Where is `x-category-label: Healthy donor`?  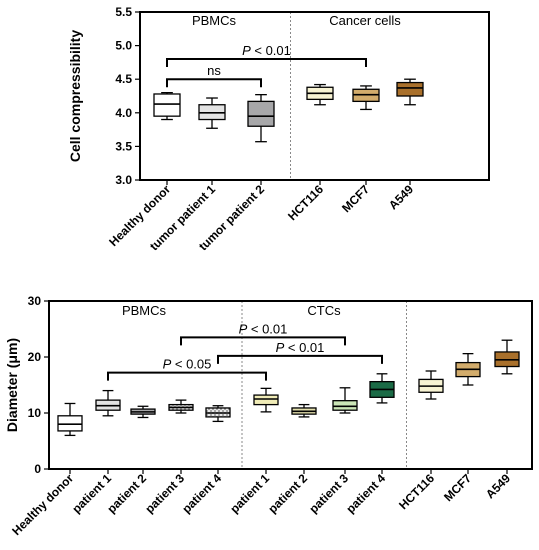 x-category-label: Healthy donor is located at coordinates (42, 504).